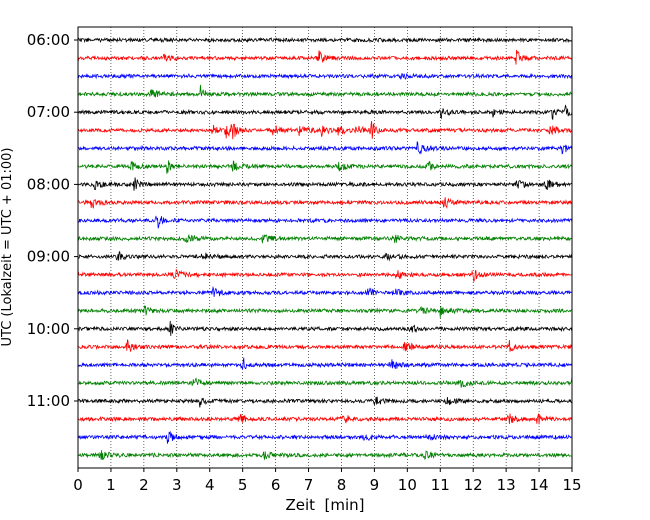  What do you see at coordinates (48, 257) in the screenshot?
I see `y-tick-label: 09:00` at bounding box center [48, 257].